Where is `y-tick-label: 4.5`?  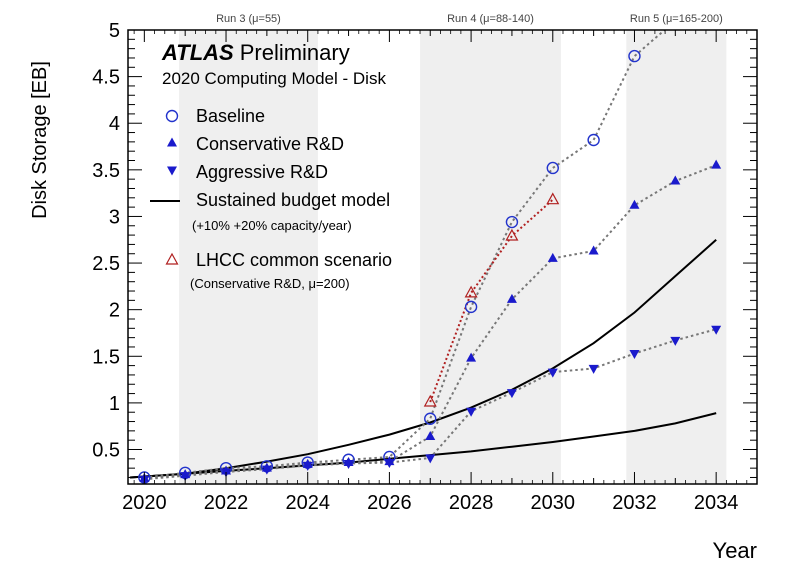 y-tick-label: 4.5 is located at coordinates (106, 78).